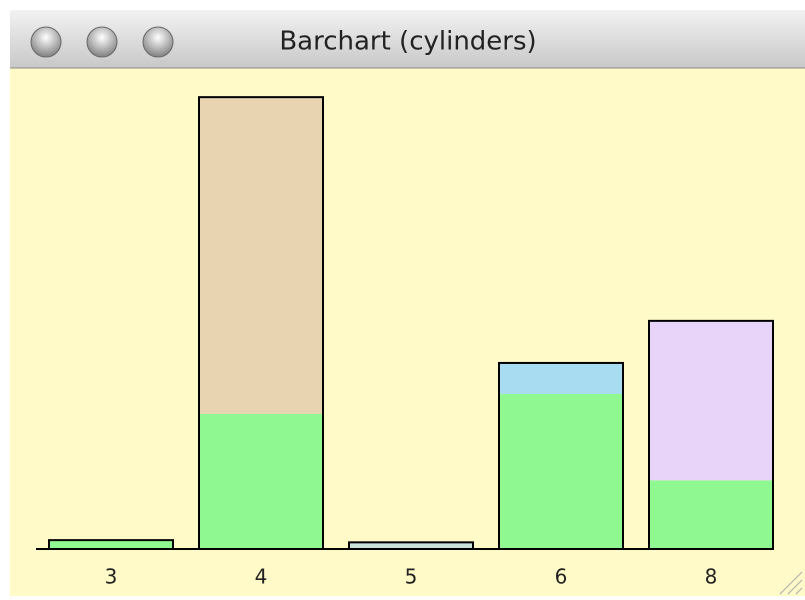  I want to click on x-tick-label: 5, so click(411, 577).